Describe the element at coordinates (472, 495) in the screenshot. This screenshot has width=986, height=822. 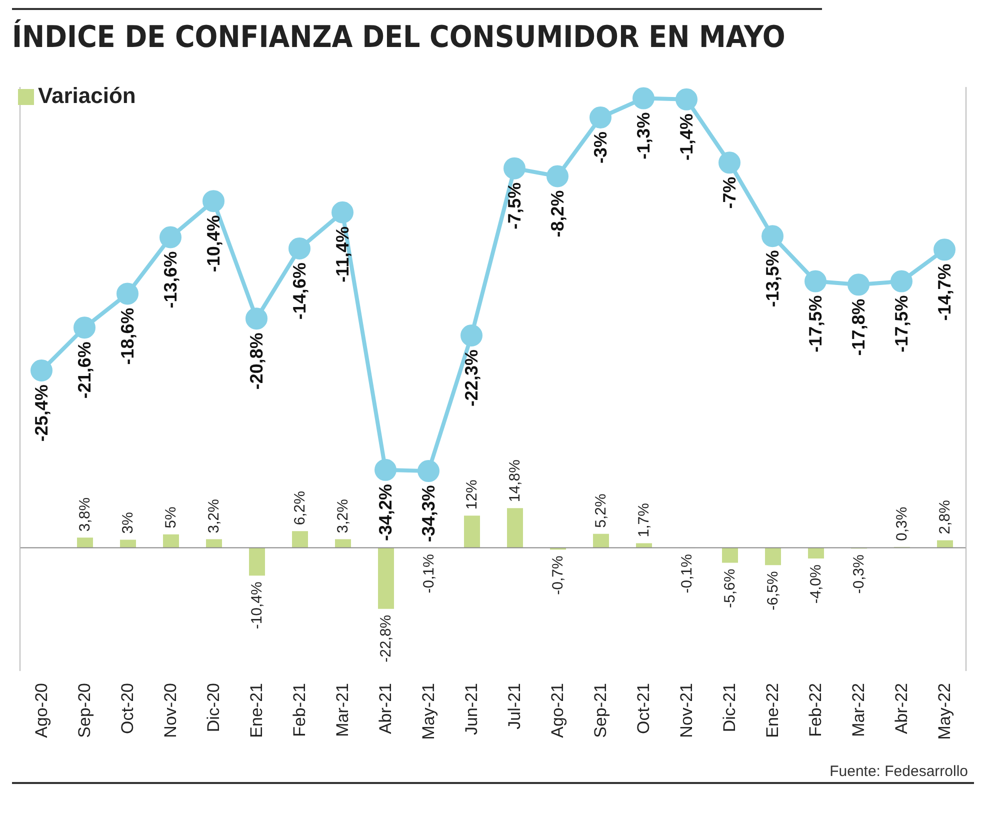
I see `data-label: 12%` at that location.